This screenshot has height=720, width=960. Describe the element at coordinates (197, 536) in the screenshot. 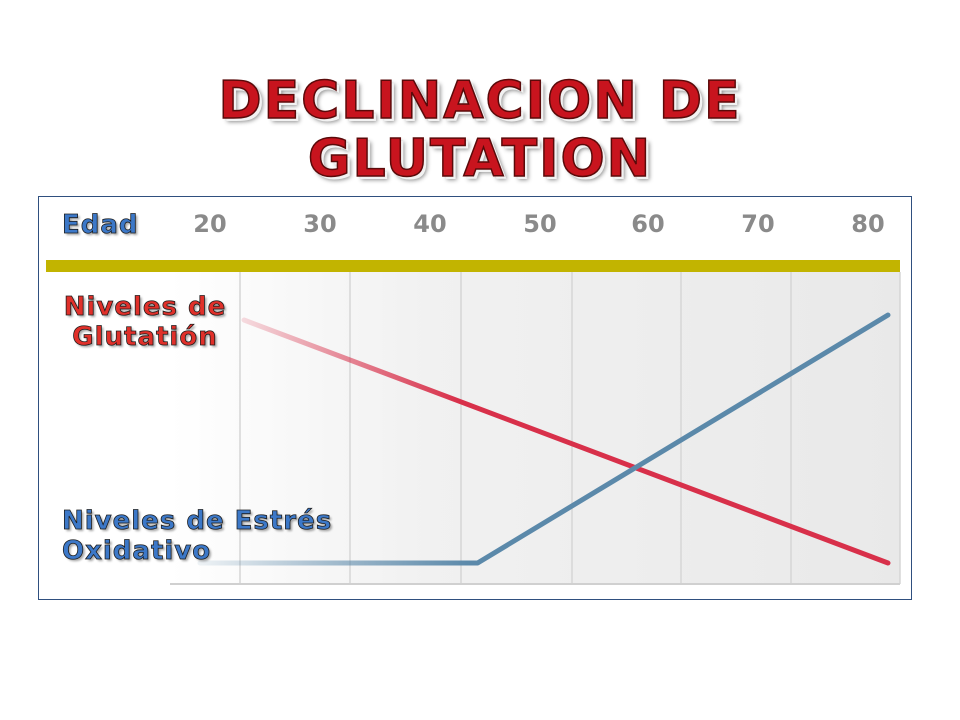

I see `oxidative-stress-label: Niveles de Estrés Oxidativo` at that location.